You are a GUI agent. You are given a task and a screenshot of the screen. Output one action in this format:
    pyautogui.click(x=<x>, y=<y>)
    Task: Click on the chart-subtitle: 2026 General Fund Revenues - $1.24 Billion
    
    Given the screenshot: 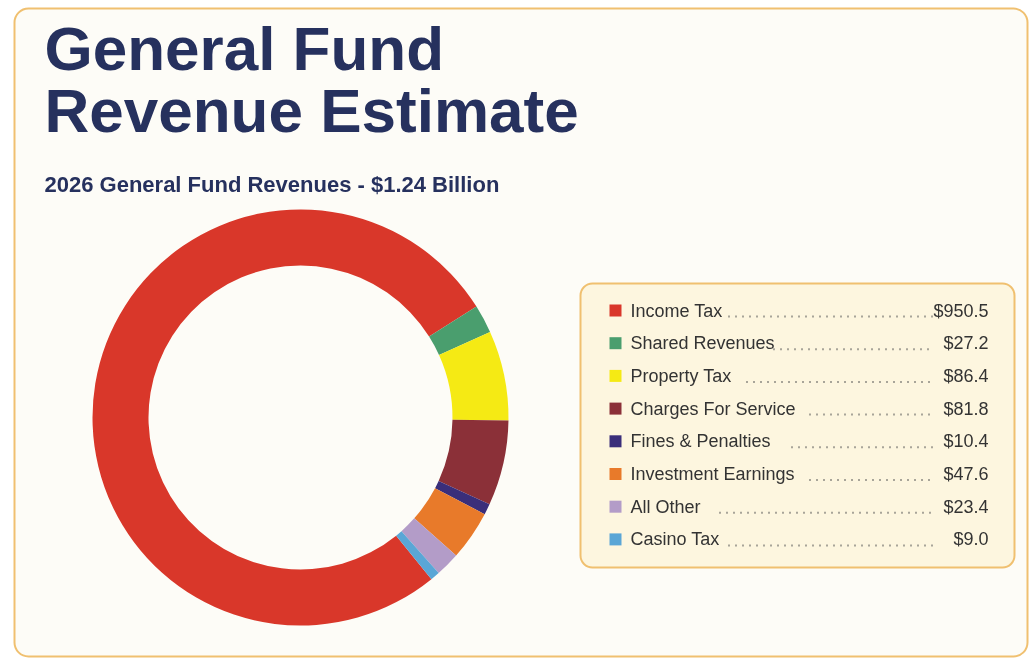 What is the action you would take?
    pyautogui.click(x=272, y=184)
    